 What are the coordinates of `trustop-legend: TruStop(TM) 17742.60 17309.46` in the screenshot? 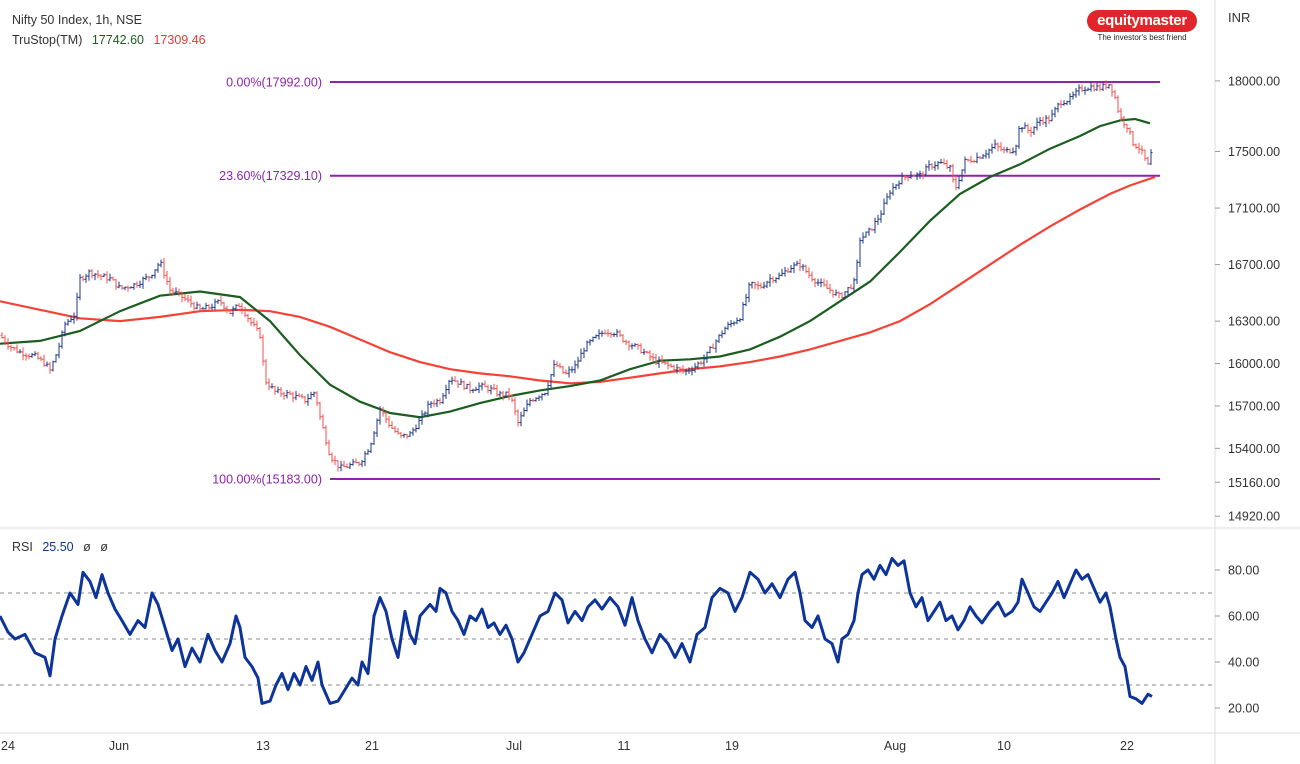 It's located at (112, 40).